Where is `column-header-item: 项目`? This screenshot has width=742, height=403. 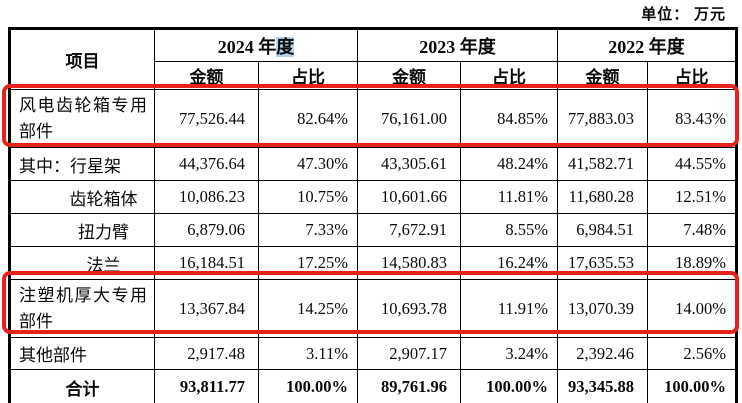
column-header-item: 项目 is located at coordinates (82, 59).